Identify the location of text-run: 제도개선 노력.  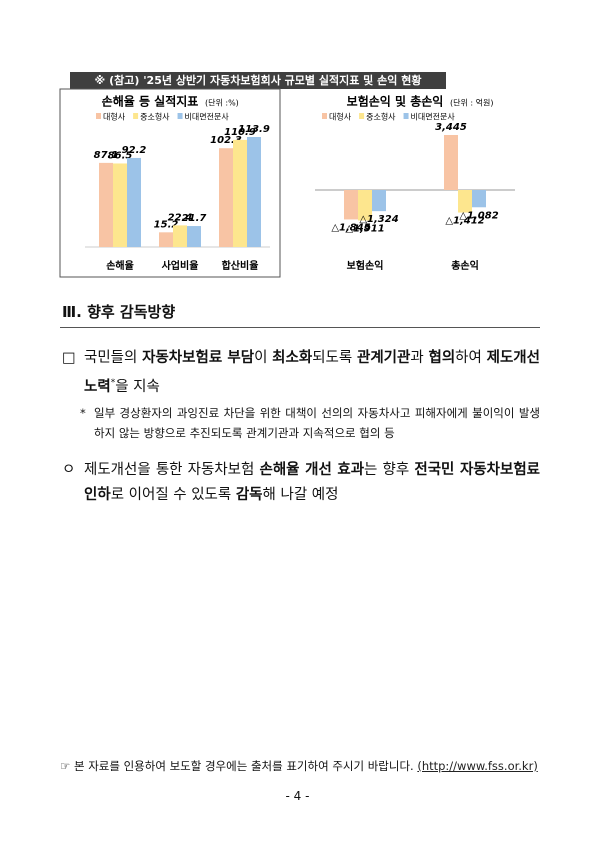
(312, 372).